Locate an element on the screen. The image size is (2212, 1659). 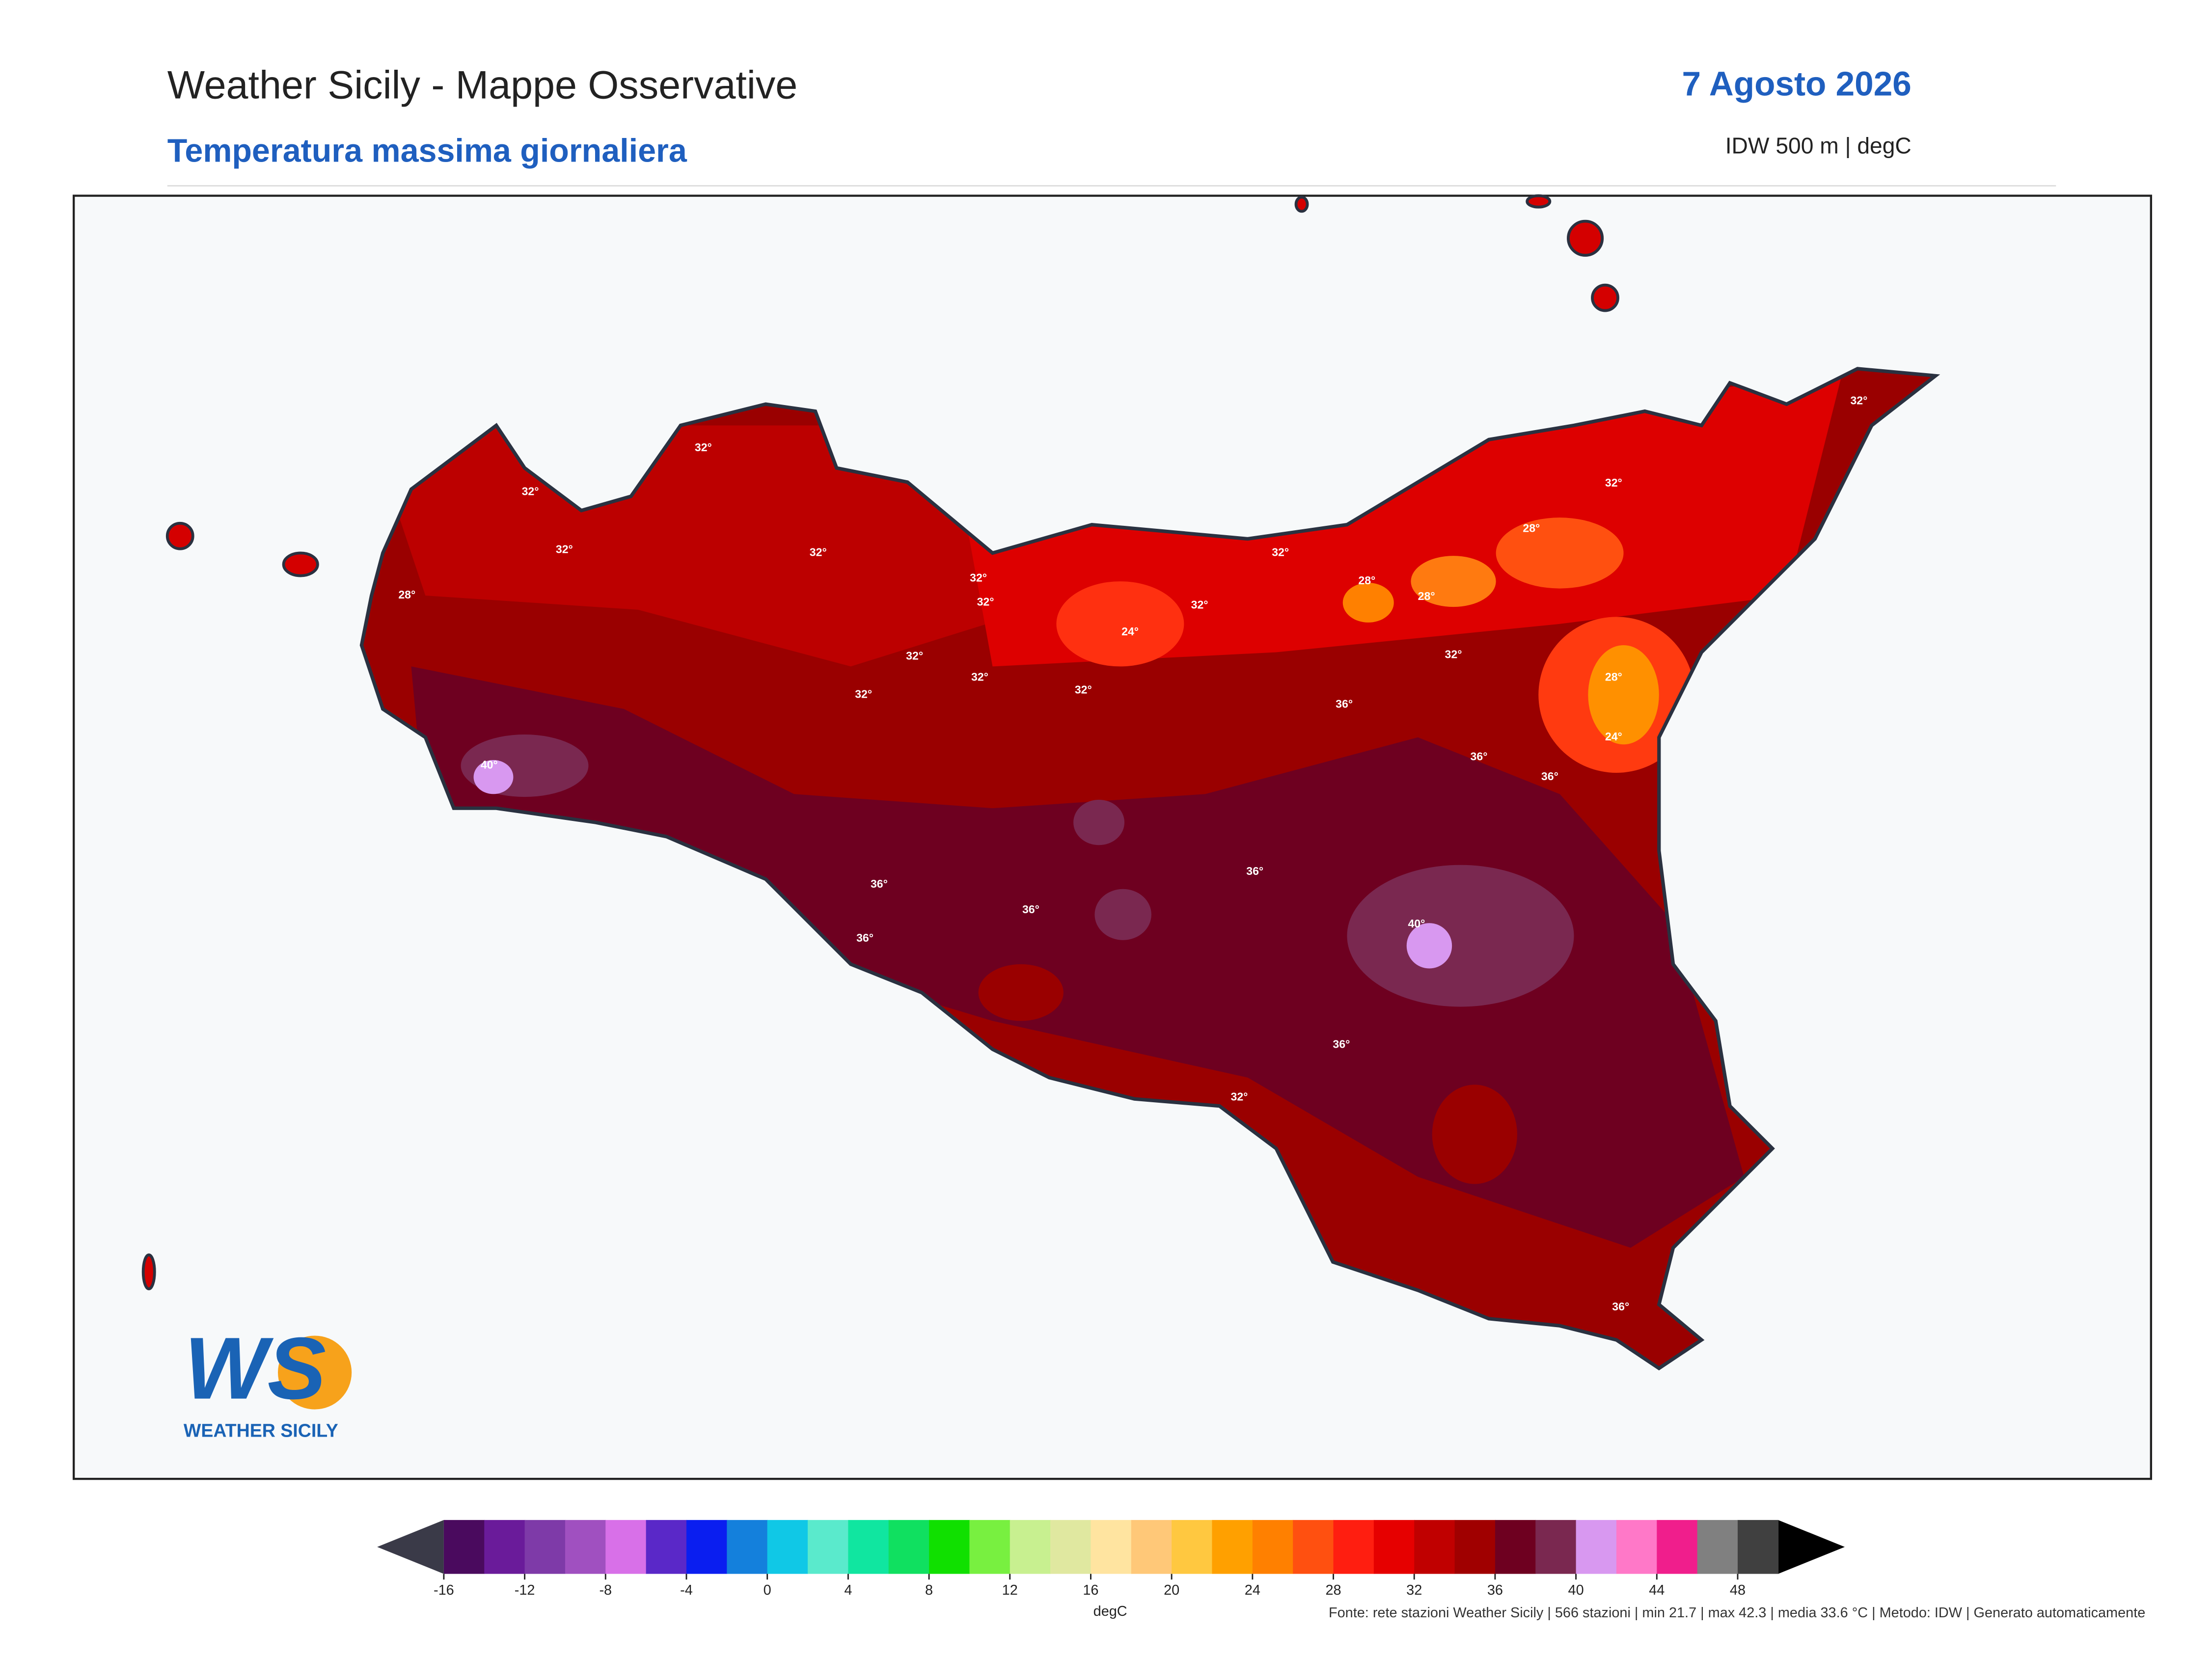
colorbar-tick-label: 32 is located at coordinates (1414, 1590).